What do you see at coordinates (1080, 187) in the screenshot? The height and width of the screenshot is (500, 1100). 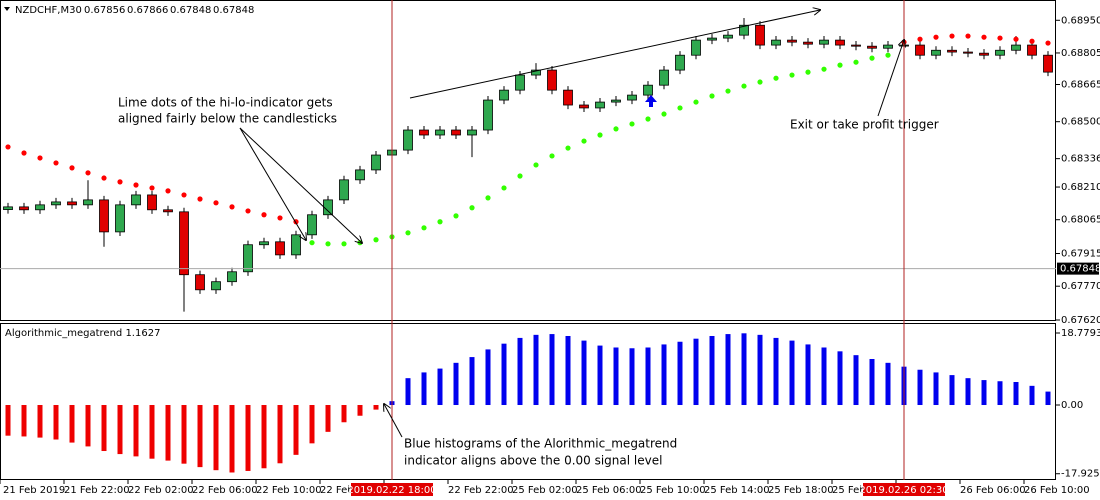 I see `y-tick-label: 0.68210` at bounding box center [1080, 187].